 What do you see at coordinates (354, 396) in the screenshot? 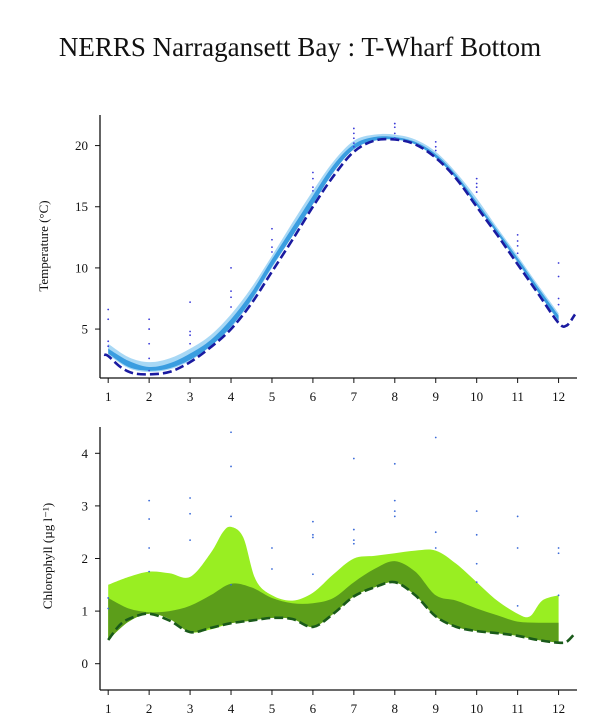
I see `temp-x-tick-label: 7` at bounding box center [354, 396].